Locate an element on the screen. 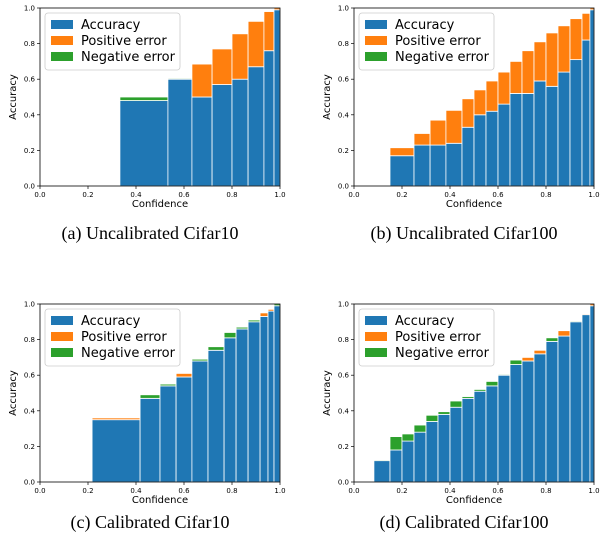 This screenshot has height=541, width=615. x-tick-label: 1.0 is located at coordinates (593, 195).